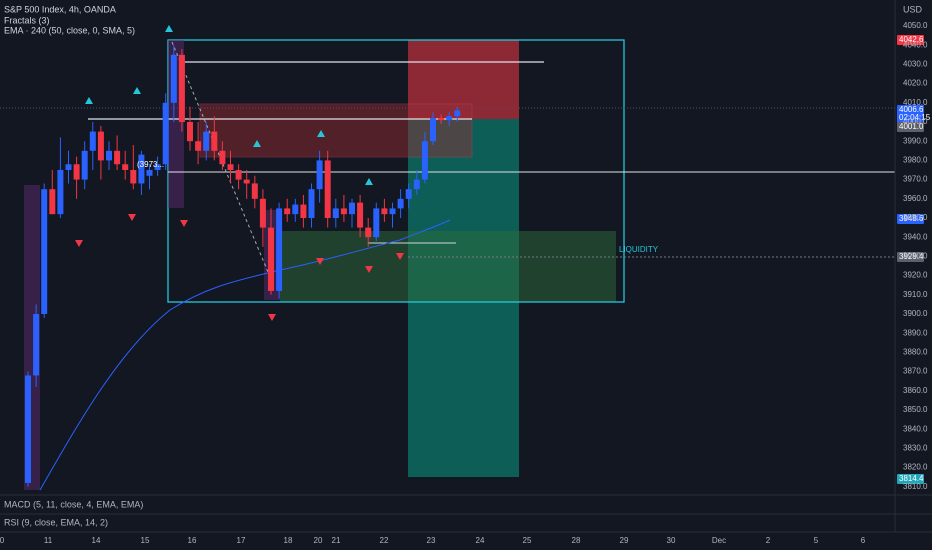 This screenshot has width=932, height=550. I want to click on date-label: 18, so click(288, 540).